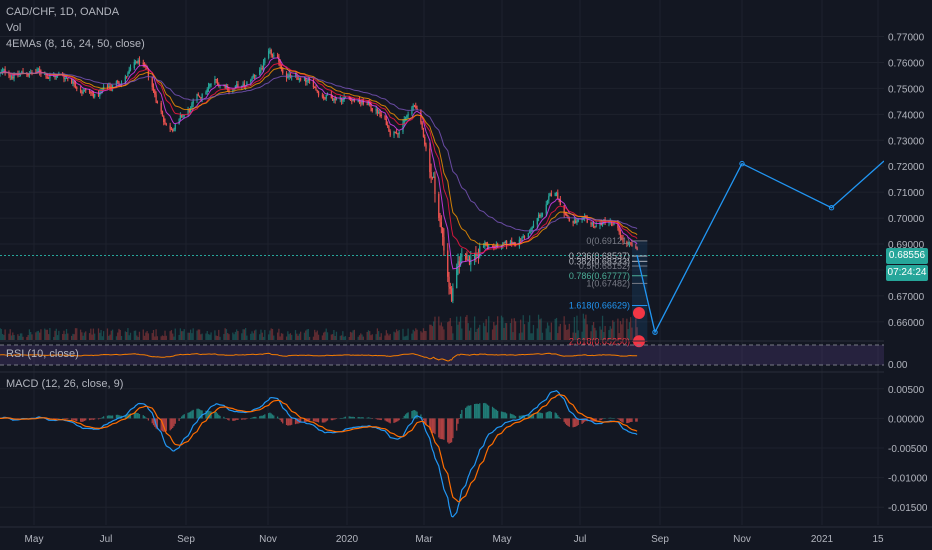 The height and width of the screenshot is (550, 932). Describe the element at coordinates (906, 63) in the screenshot. I see `price-tick-label: 0.76000` at that location.